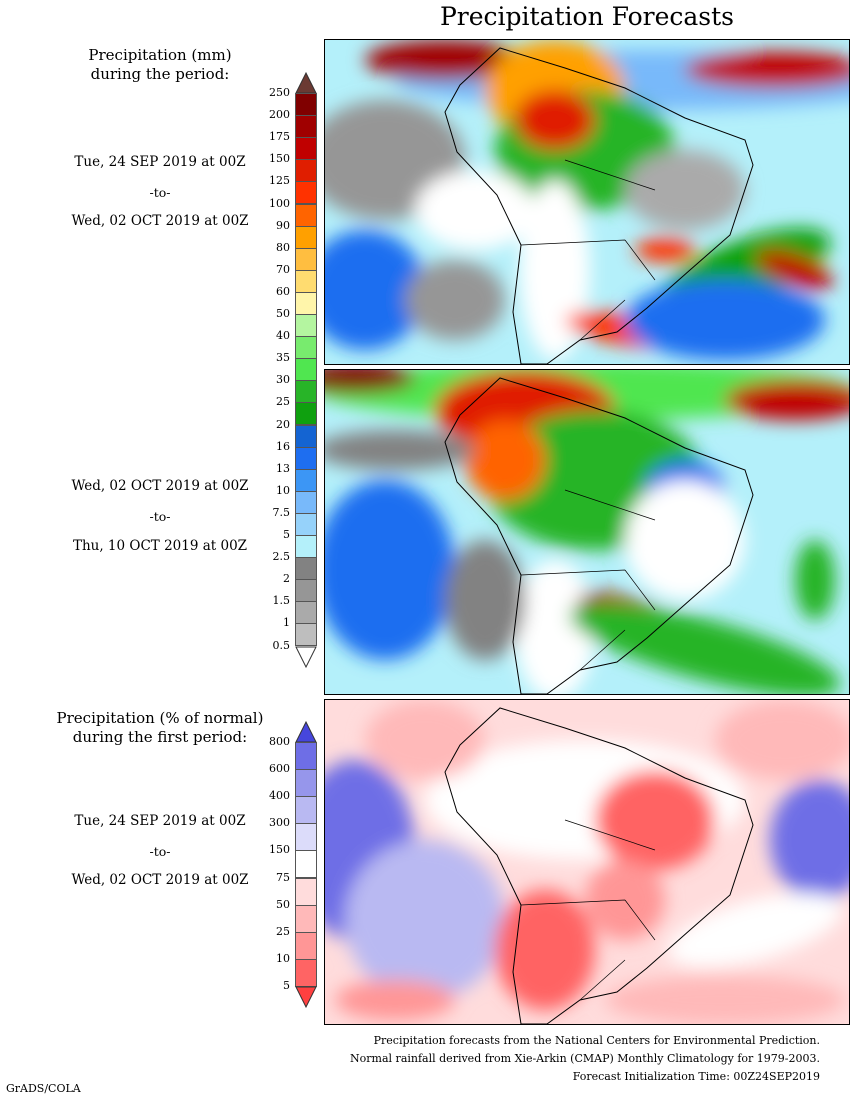  I want to click on mm-tick-label: 35, so click(283, 358).